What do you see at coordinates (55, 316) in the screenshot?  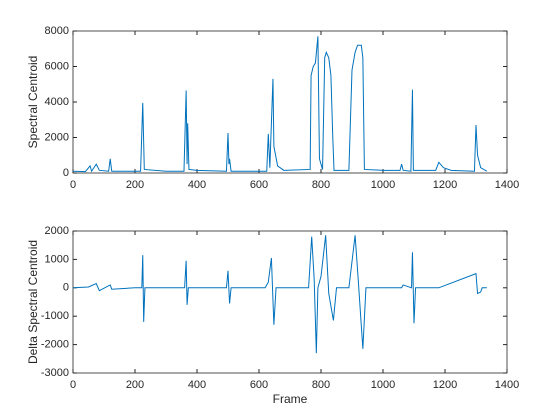 I see `y-tick-label: -1000` at bounding box center [55, 316].